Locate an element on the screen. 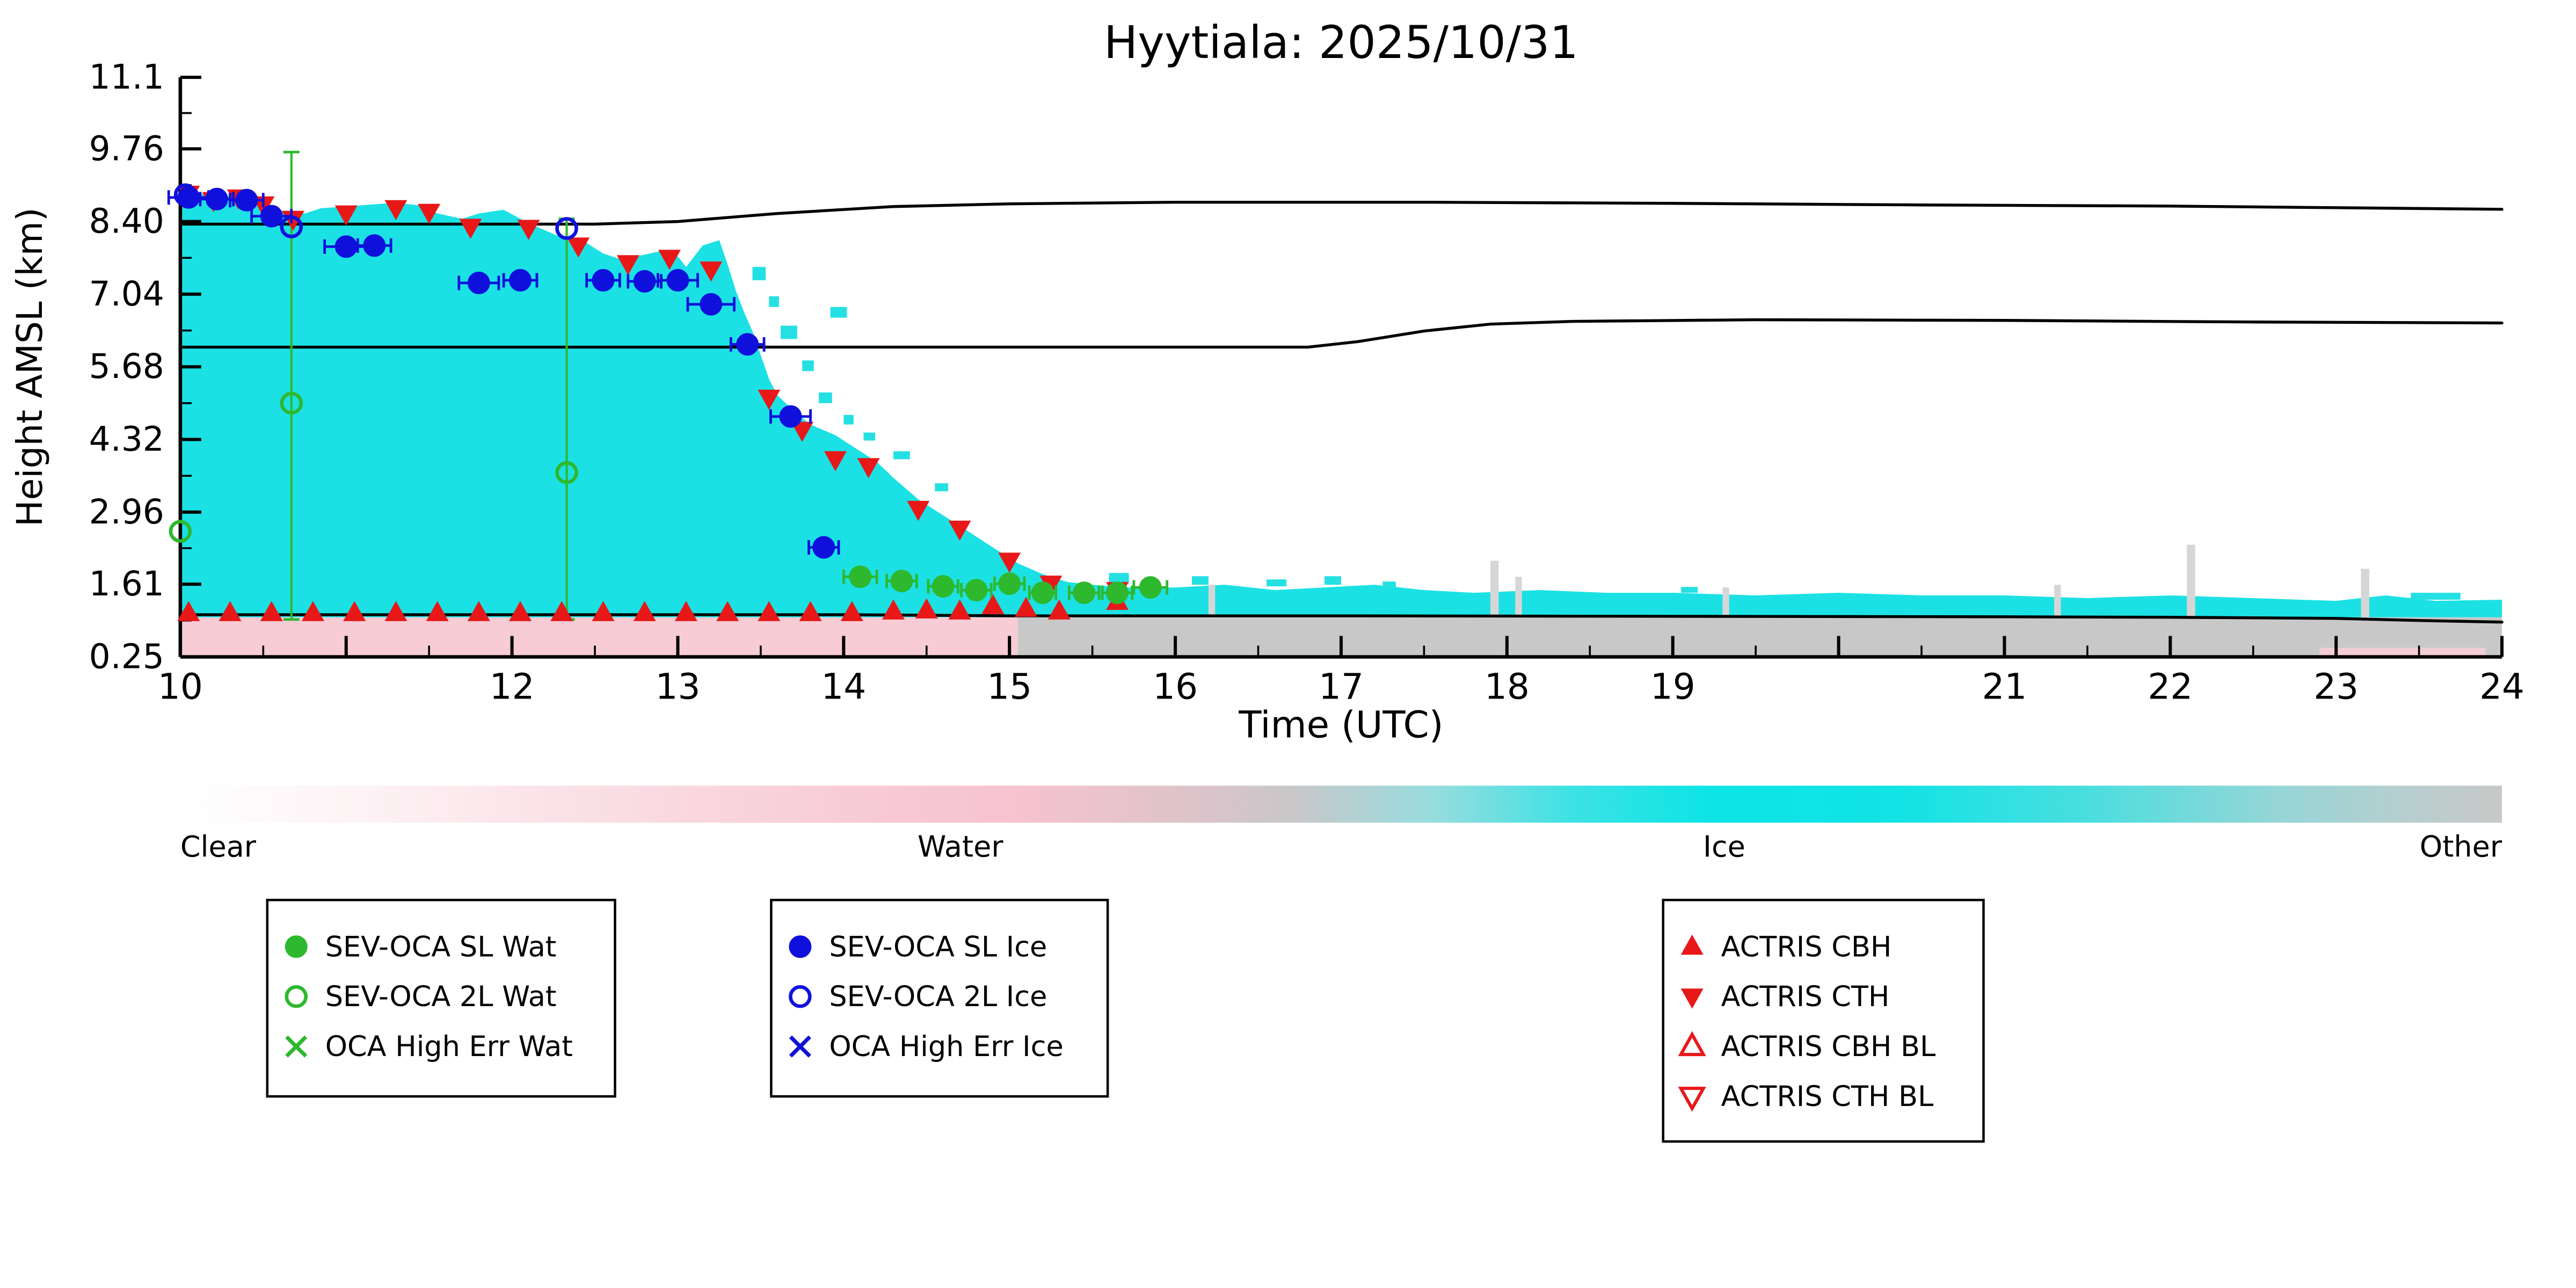 The width and height of the screenshot is (2576, 1288). y-tick-label: 1.61 is located at coordinates (126, 583).